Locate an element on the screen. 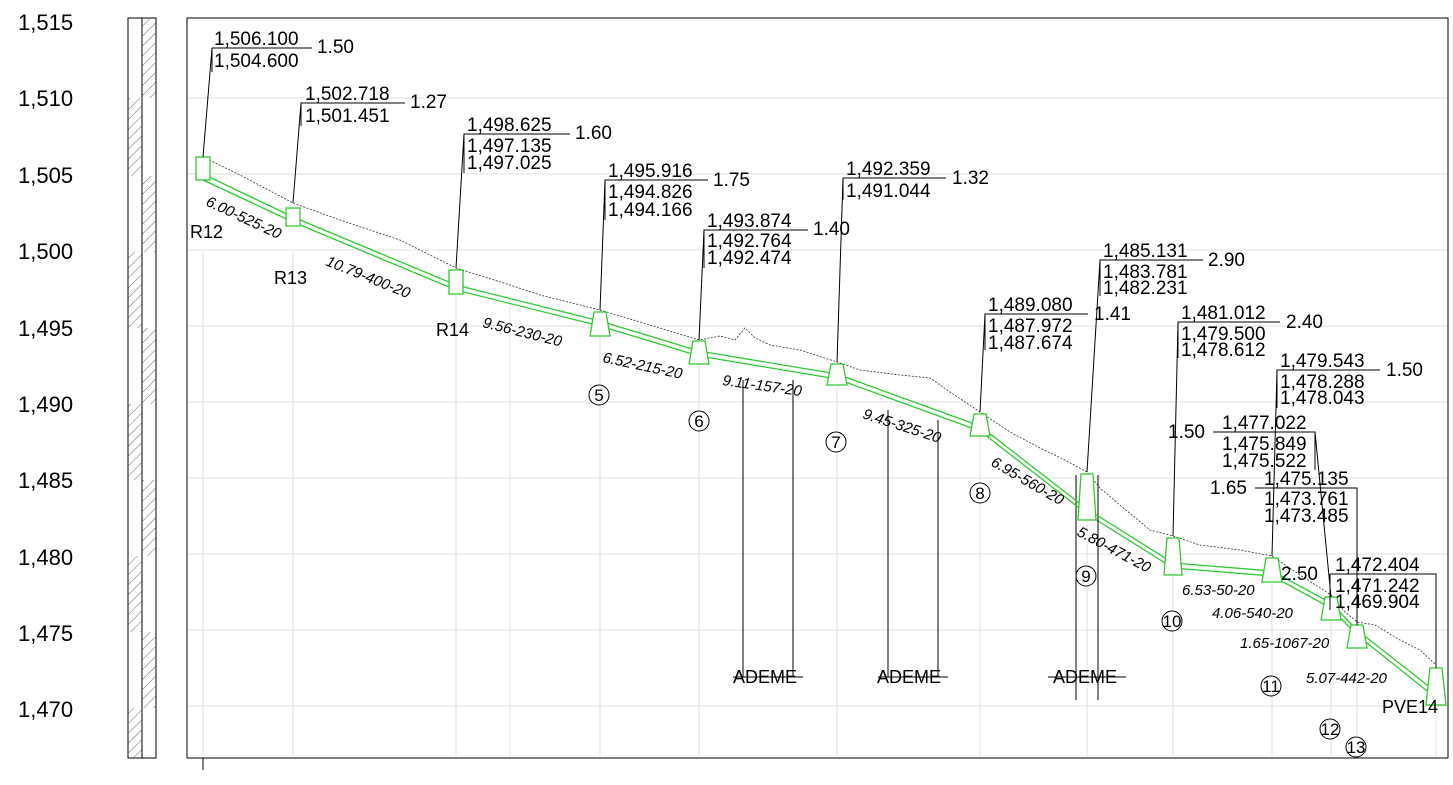 The height and width of the screenshot is (785, 1453). annotation-7: 1,492.359 1,491.044 1.32 is located at coordinates (917, 180).